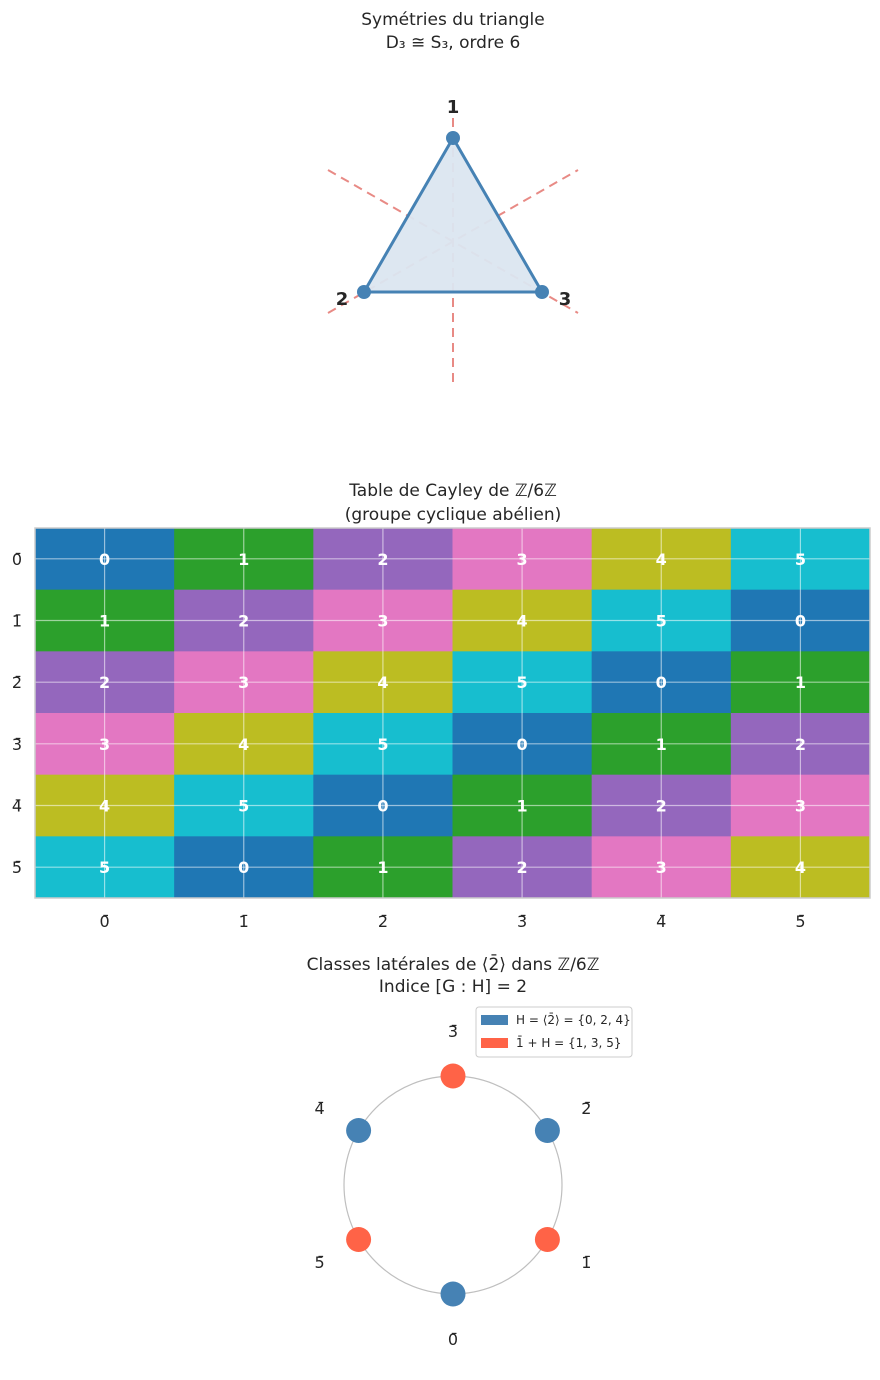 The height and width of the screenshot is (1380, 880). I want to click on triangle-title-line2: D₃ ≅ S₃, ordre 6, so click(453, 43).